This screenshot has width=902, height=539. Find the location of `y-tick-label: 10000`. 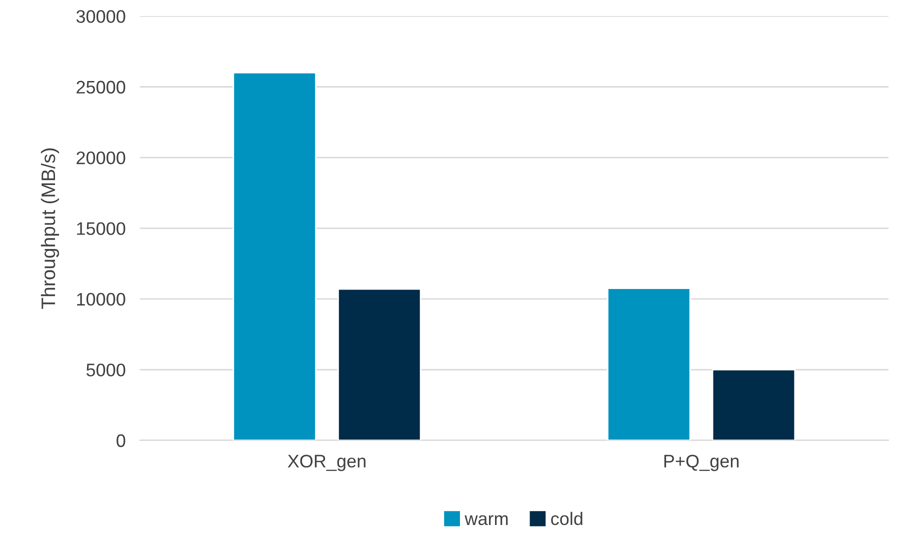

y-tick-label: 10000 is located at coordinates (101, 299).